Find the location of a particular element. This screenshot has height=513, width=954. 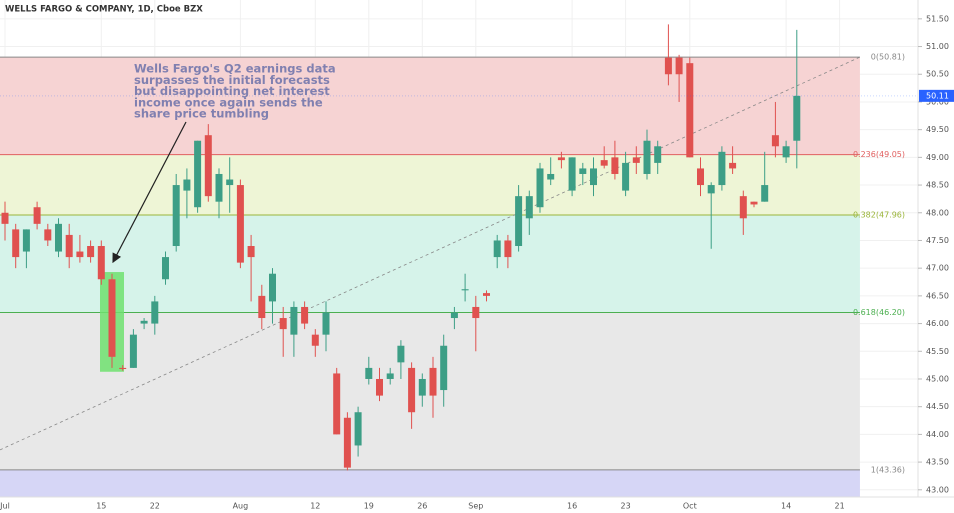

x-tick-label: Sep is located at coordinates (475, 506).